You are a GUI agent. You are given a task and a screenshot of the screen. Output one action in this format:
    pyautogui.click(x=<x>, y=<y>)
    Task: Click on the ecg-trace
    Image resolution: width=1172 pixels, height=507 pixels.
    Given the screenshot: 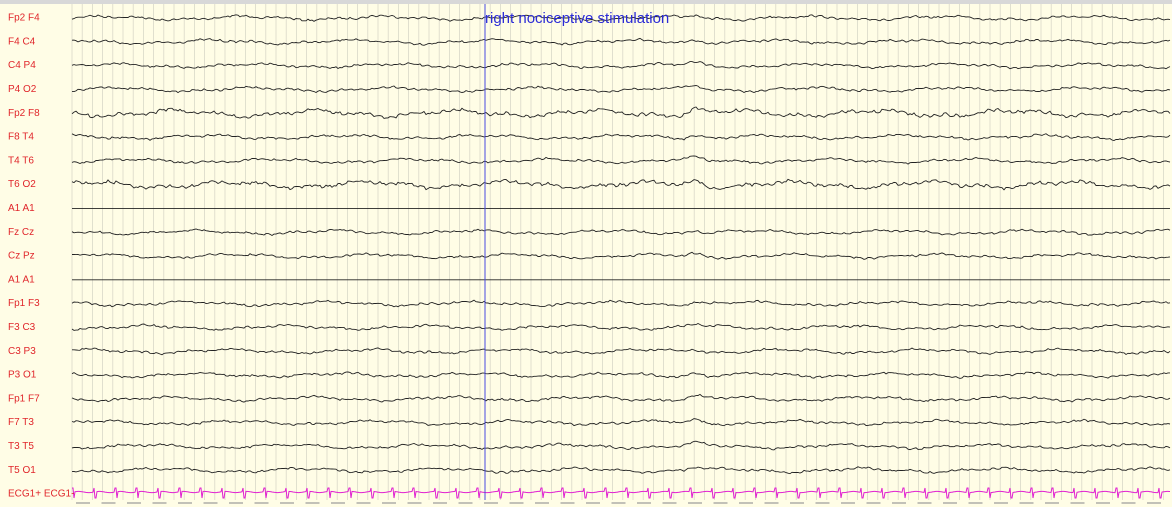 What is the action you would take?
    pyautogui.click(x=621, y=493)
    